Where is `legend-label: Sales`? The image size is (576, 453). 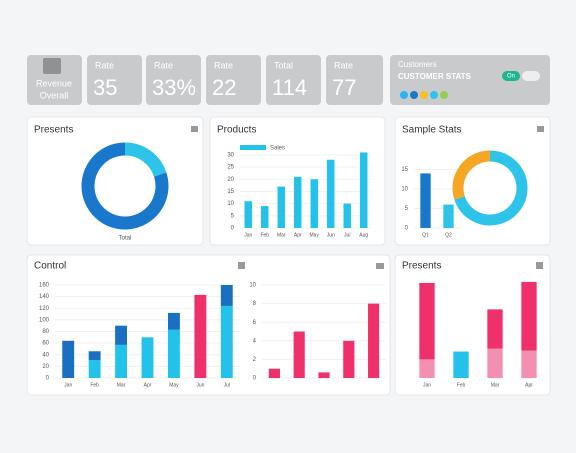
legend-label: Sales is located at coordinates (277, 149).